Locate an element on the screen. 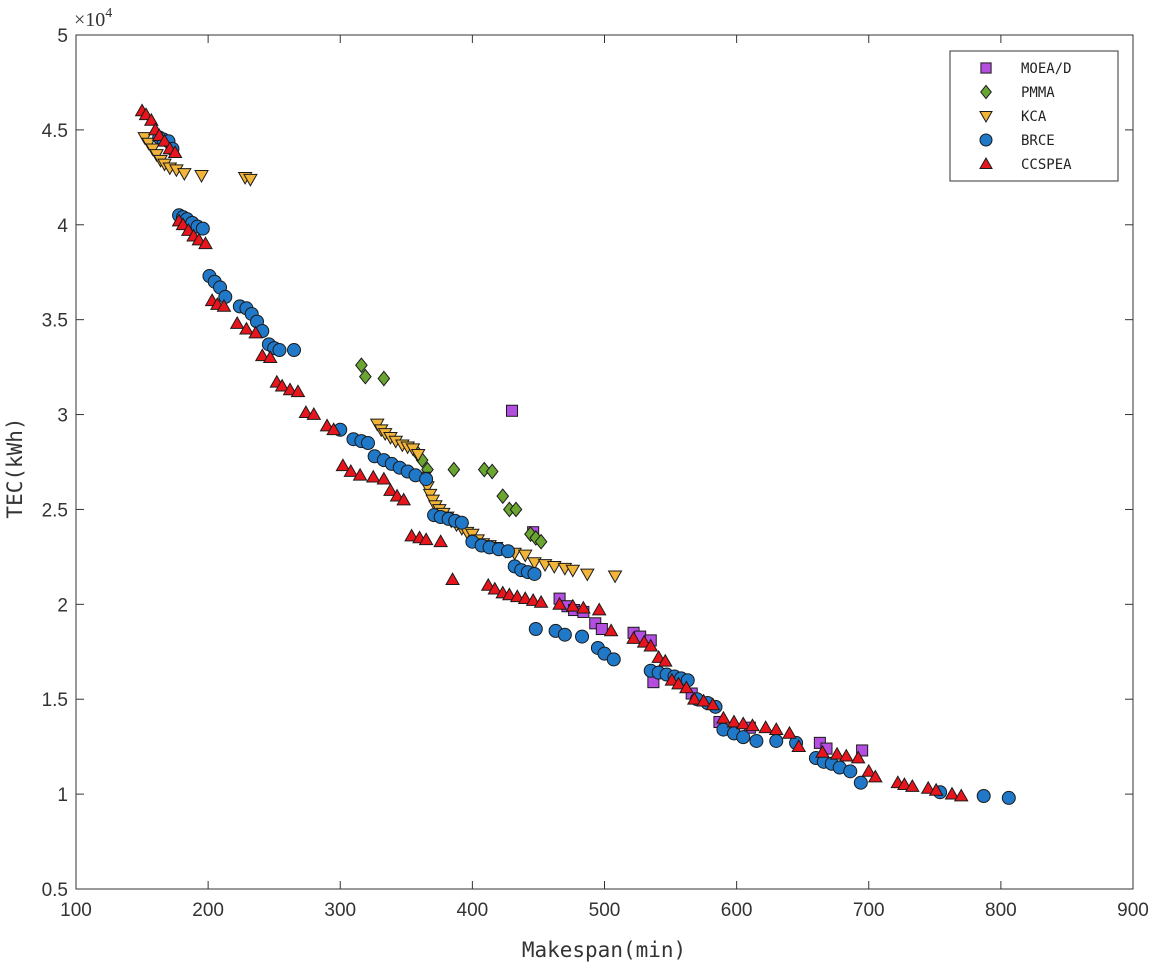 This screenshot has width=1154, height=968. y-tick-label: 5 is located at coordinates (62, 36).